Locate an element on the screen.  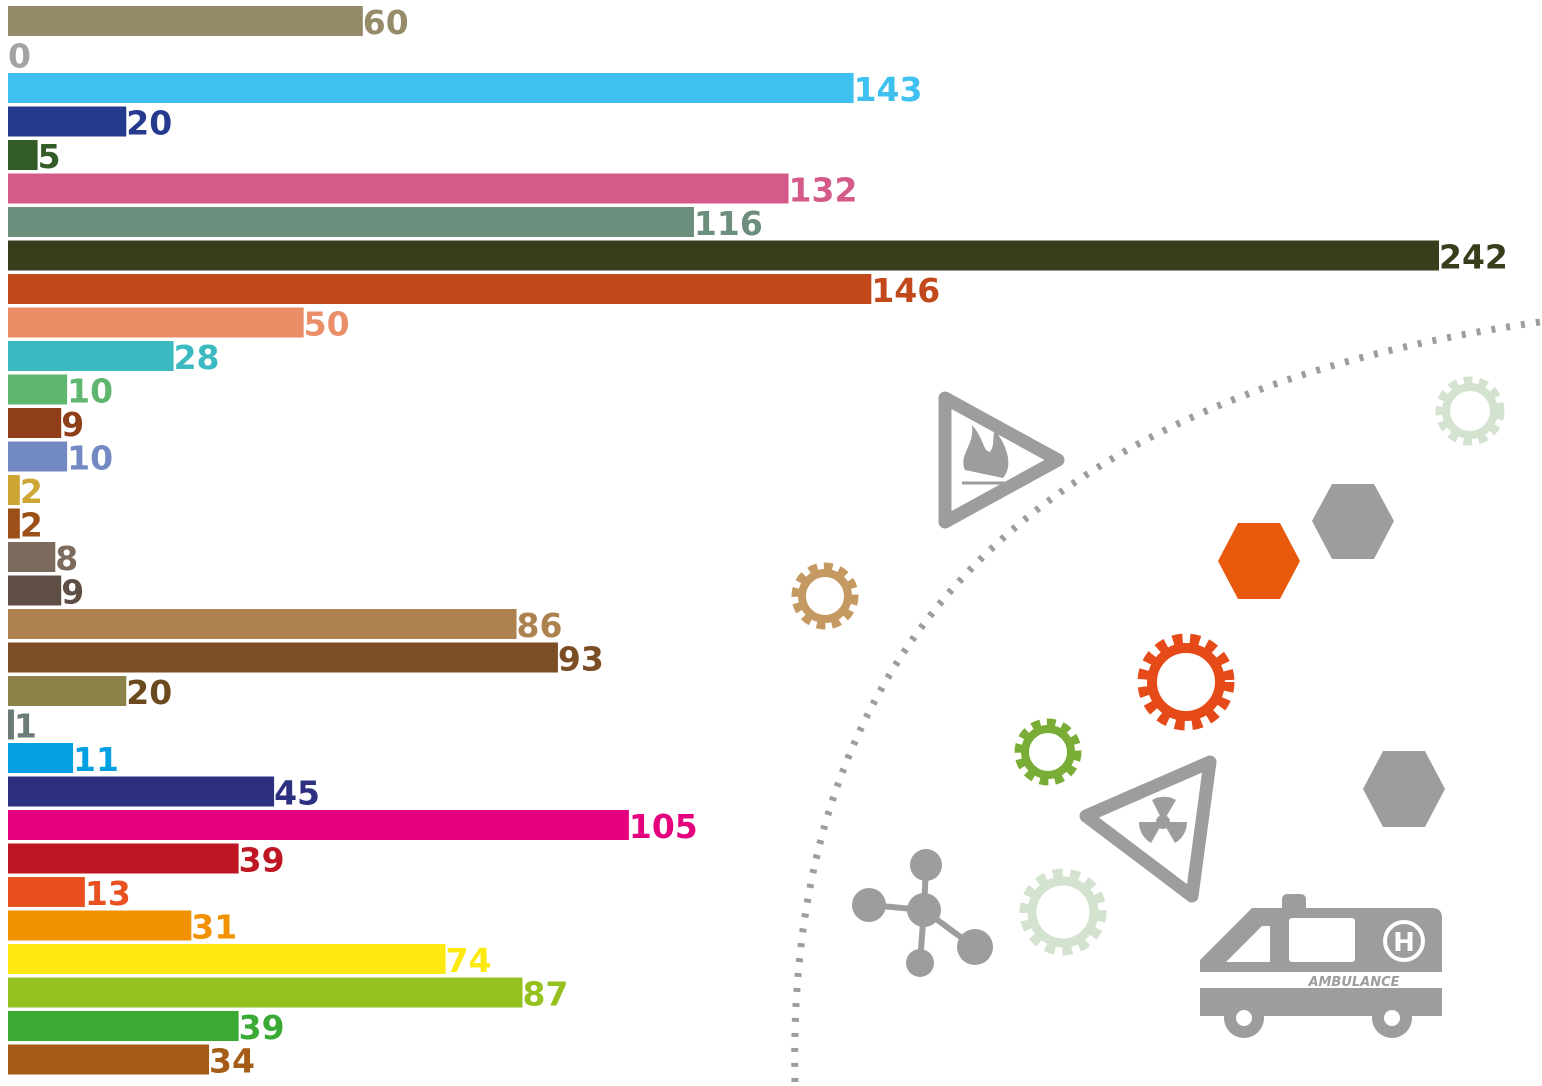
bar-group: 60 is located at coordinates (208, 22).